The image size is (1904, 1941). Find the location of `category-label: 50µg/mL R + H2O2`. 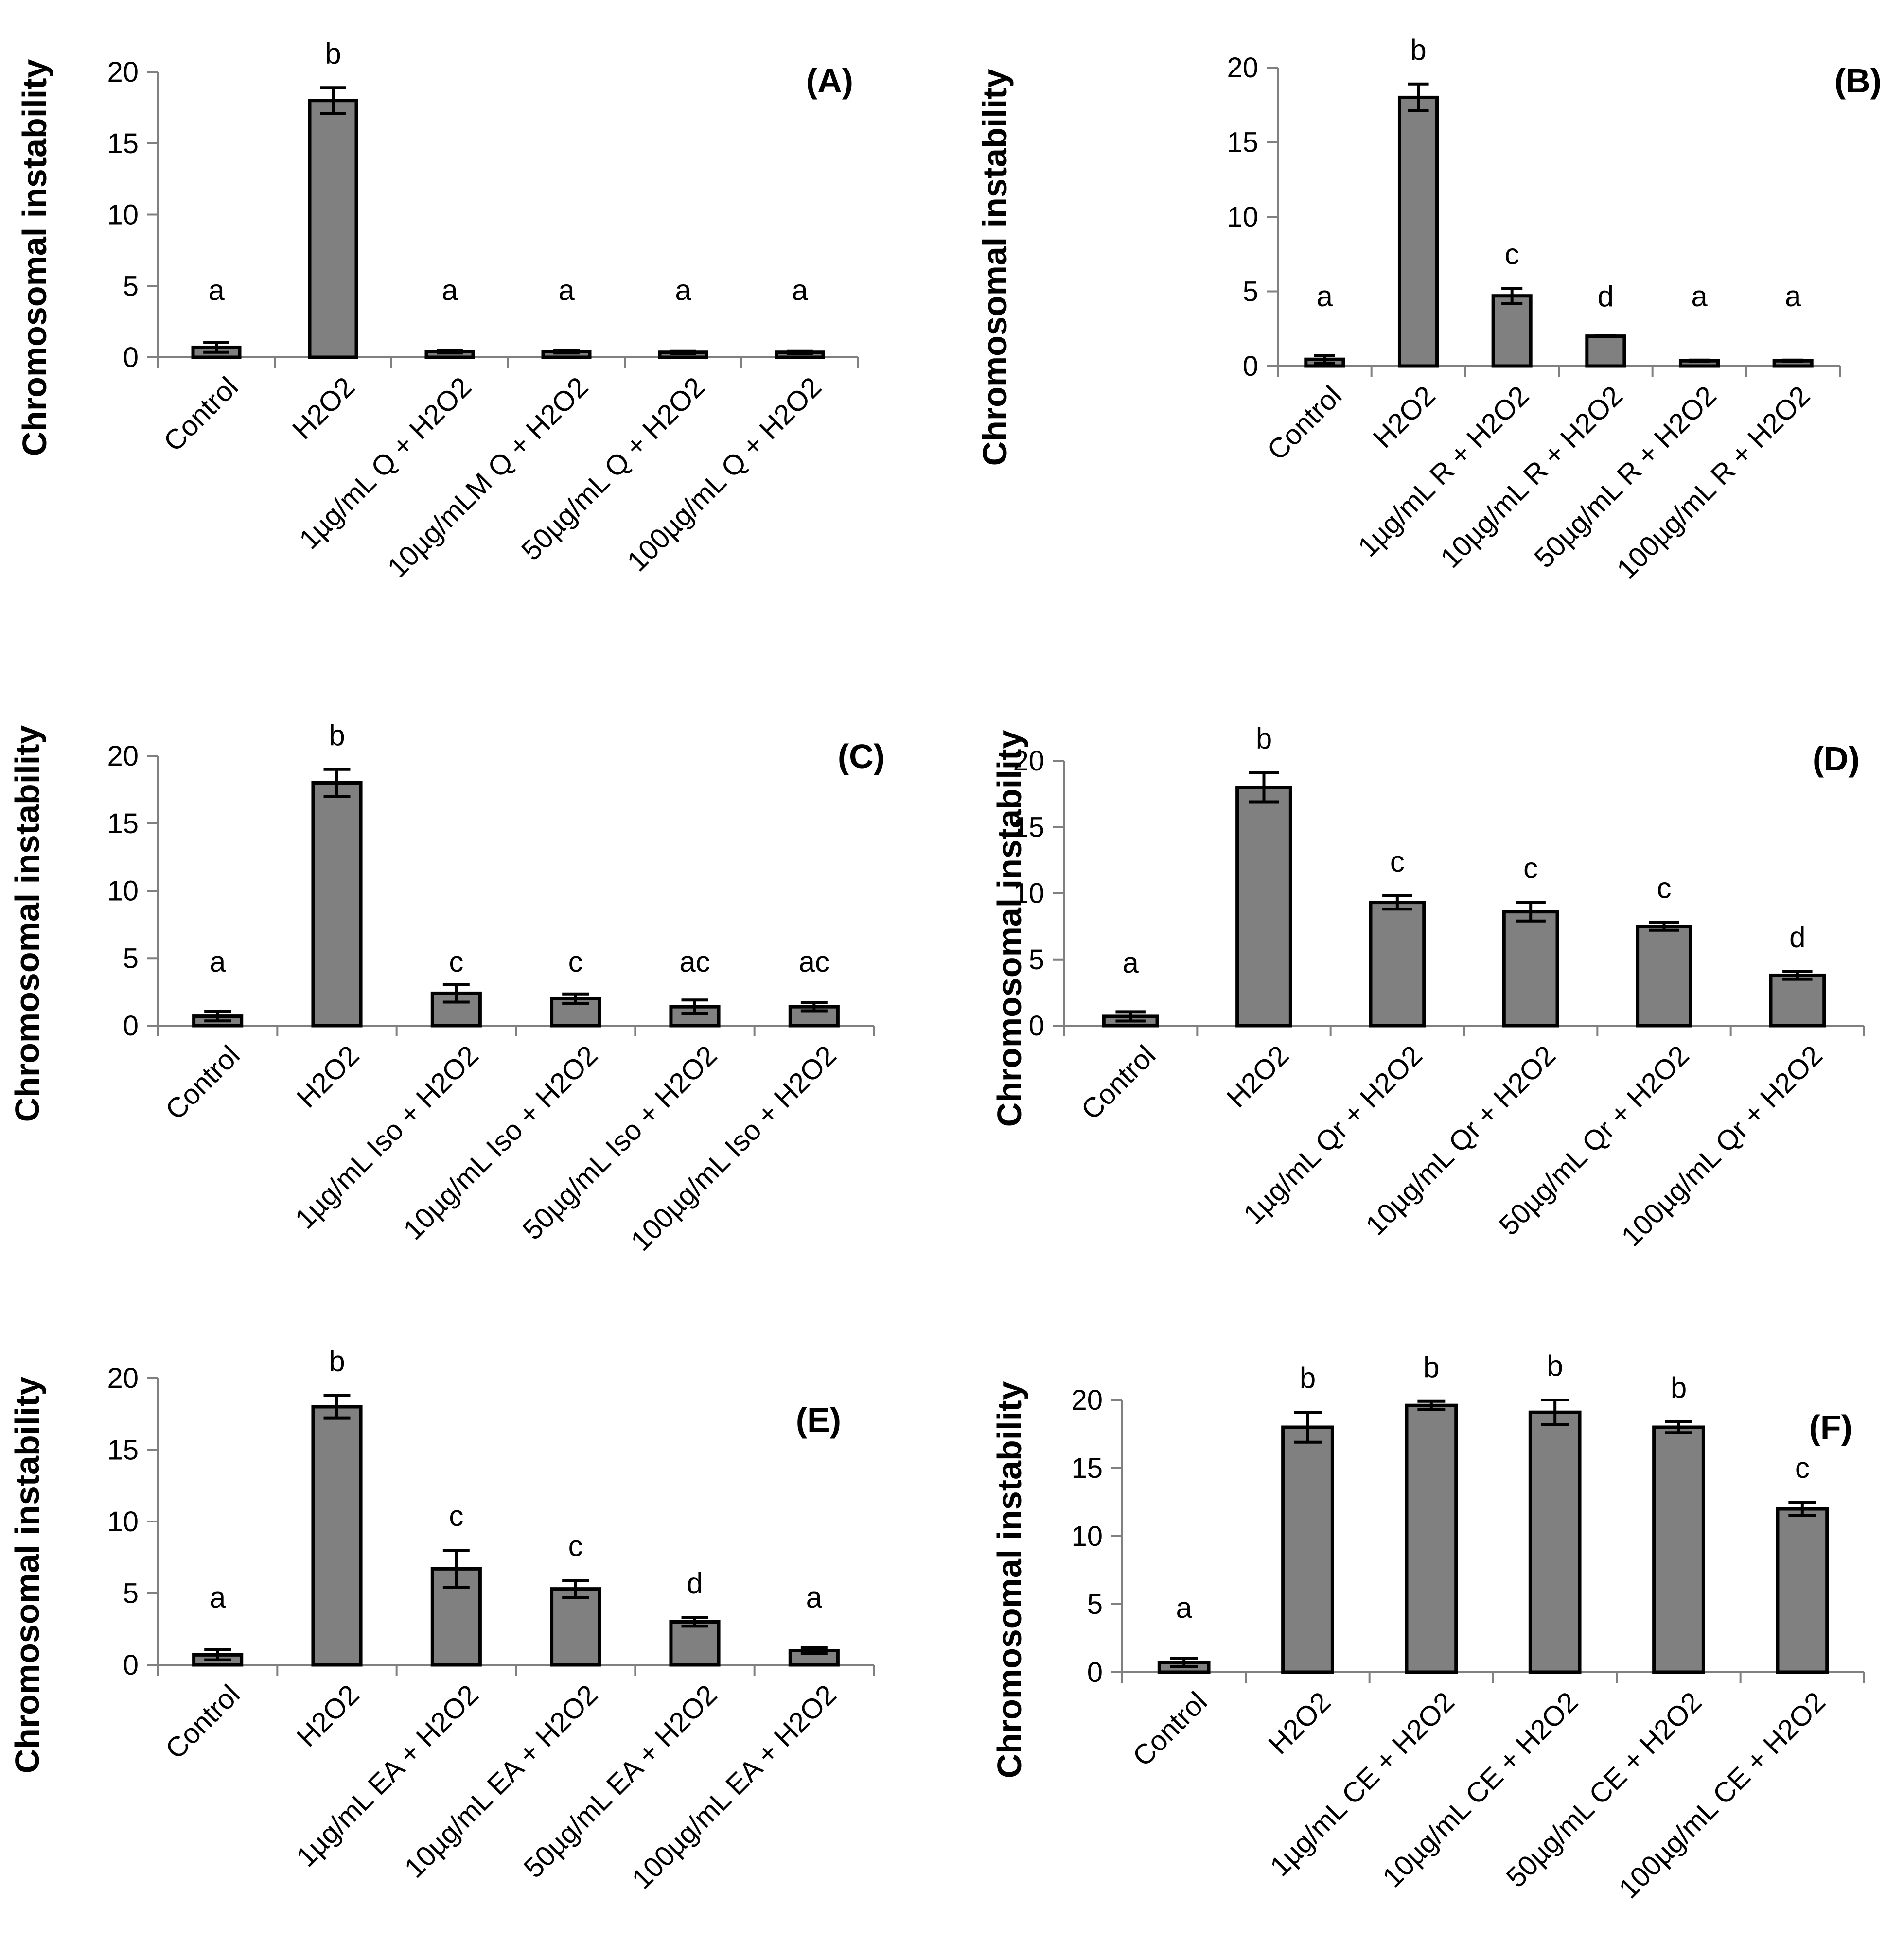

category-label: 50µg/mL R + H2O2 is located at coordinates (1625, 477).